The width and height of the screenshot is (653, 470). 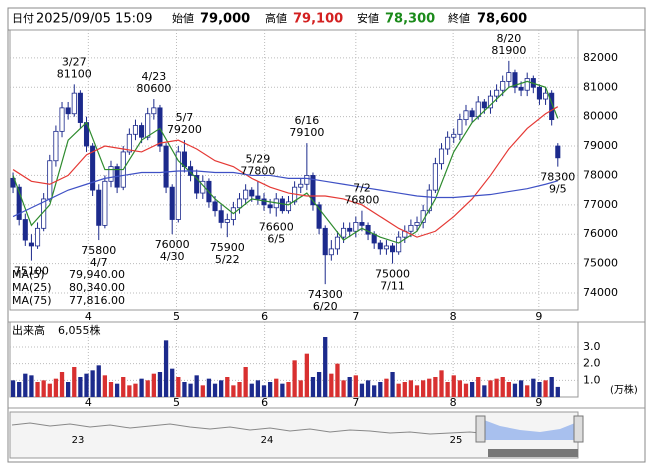 What do you see at coordinates (508, 50) in the screenshot?
I see `annotation-value: 81900` at bounding box center [508, 50].